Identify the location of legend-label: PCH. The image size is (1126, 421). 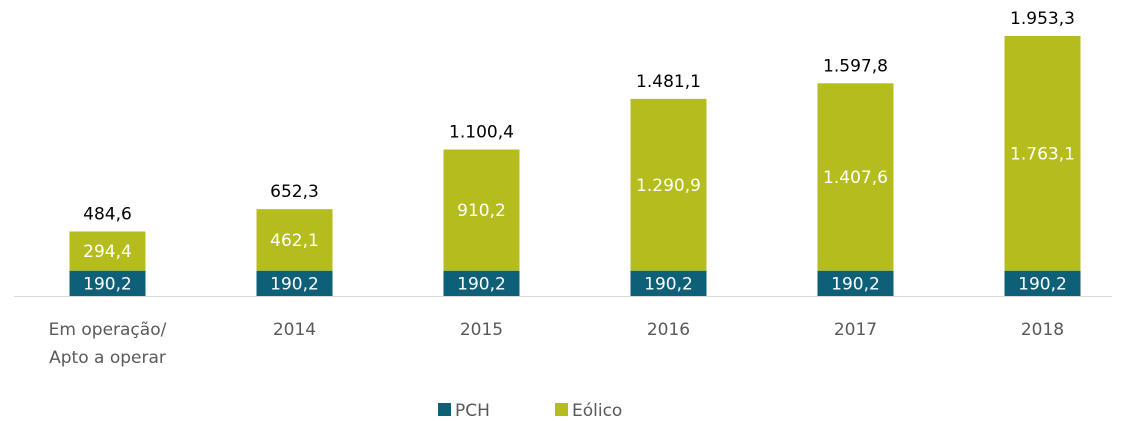
(472, 411).